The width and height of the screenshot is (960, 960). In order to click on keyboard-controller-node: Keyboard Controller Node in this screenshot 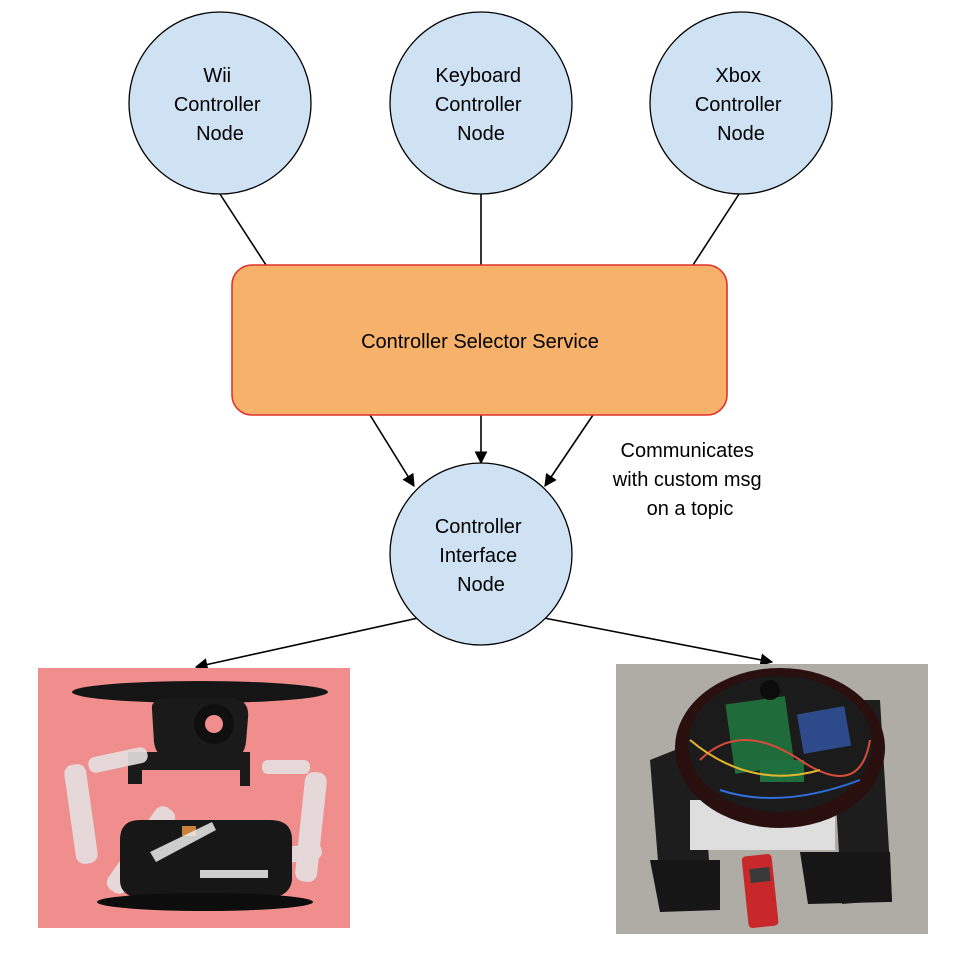, I will do `click(481, 103)`.